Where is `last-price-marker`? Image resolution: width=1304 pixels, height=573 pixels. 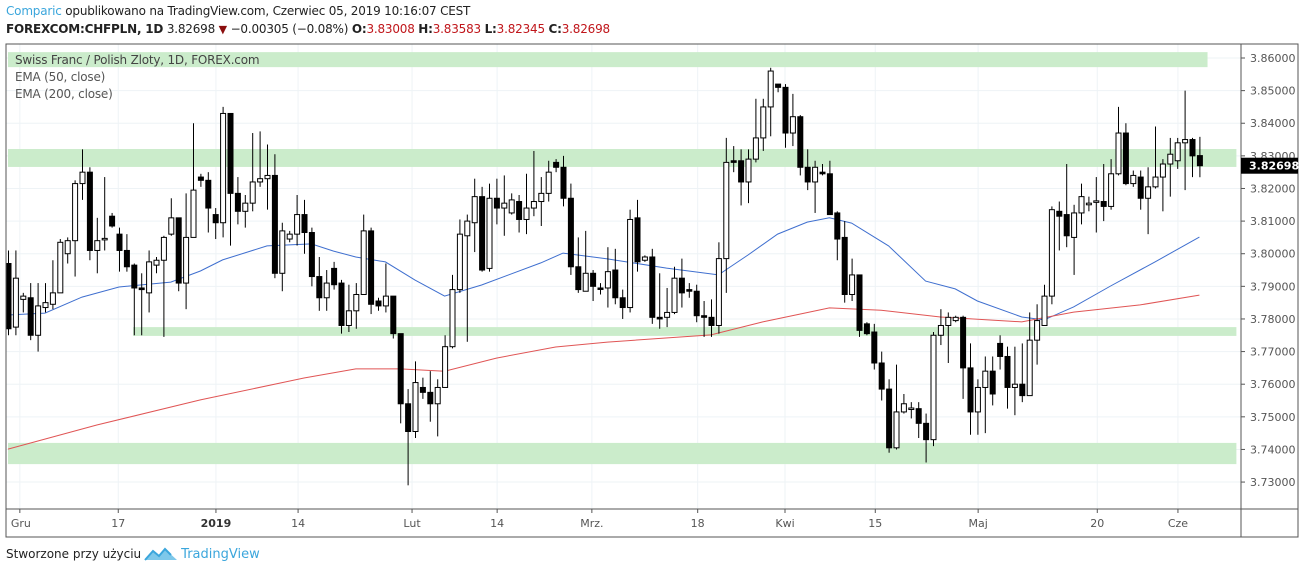
last-price-marker is located at coordinates (1269, 165).